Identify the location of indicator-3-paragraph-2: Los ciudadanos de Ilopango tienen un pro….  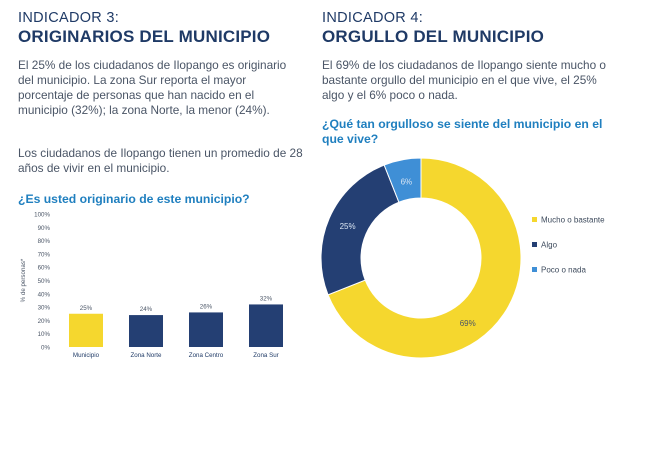
(160, 160).